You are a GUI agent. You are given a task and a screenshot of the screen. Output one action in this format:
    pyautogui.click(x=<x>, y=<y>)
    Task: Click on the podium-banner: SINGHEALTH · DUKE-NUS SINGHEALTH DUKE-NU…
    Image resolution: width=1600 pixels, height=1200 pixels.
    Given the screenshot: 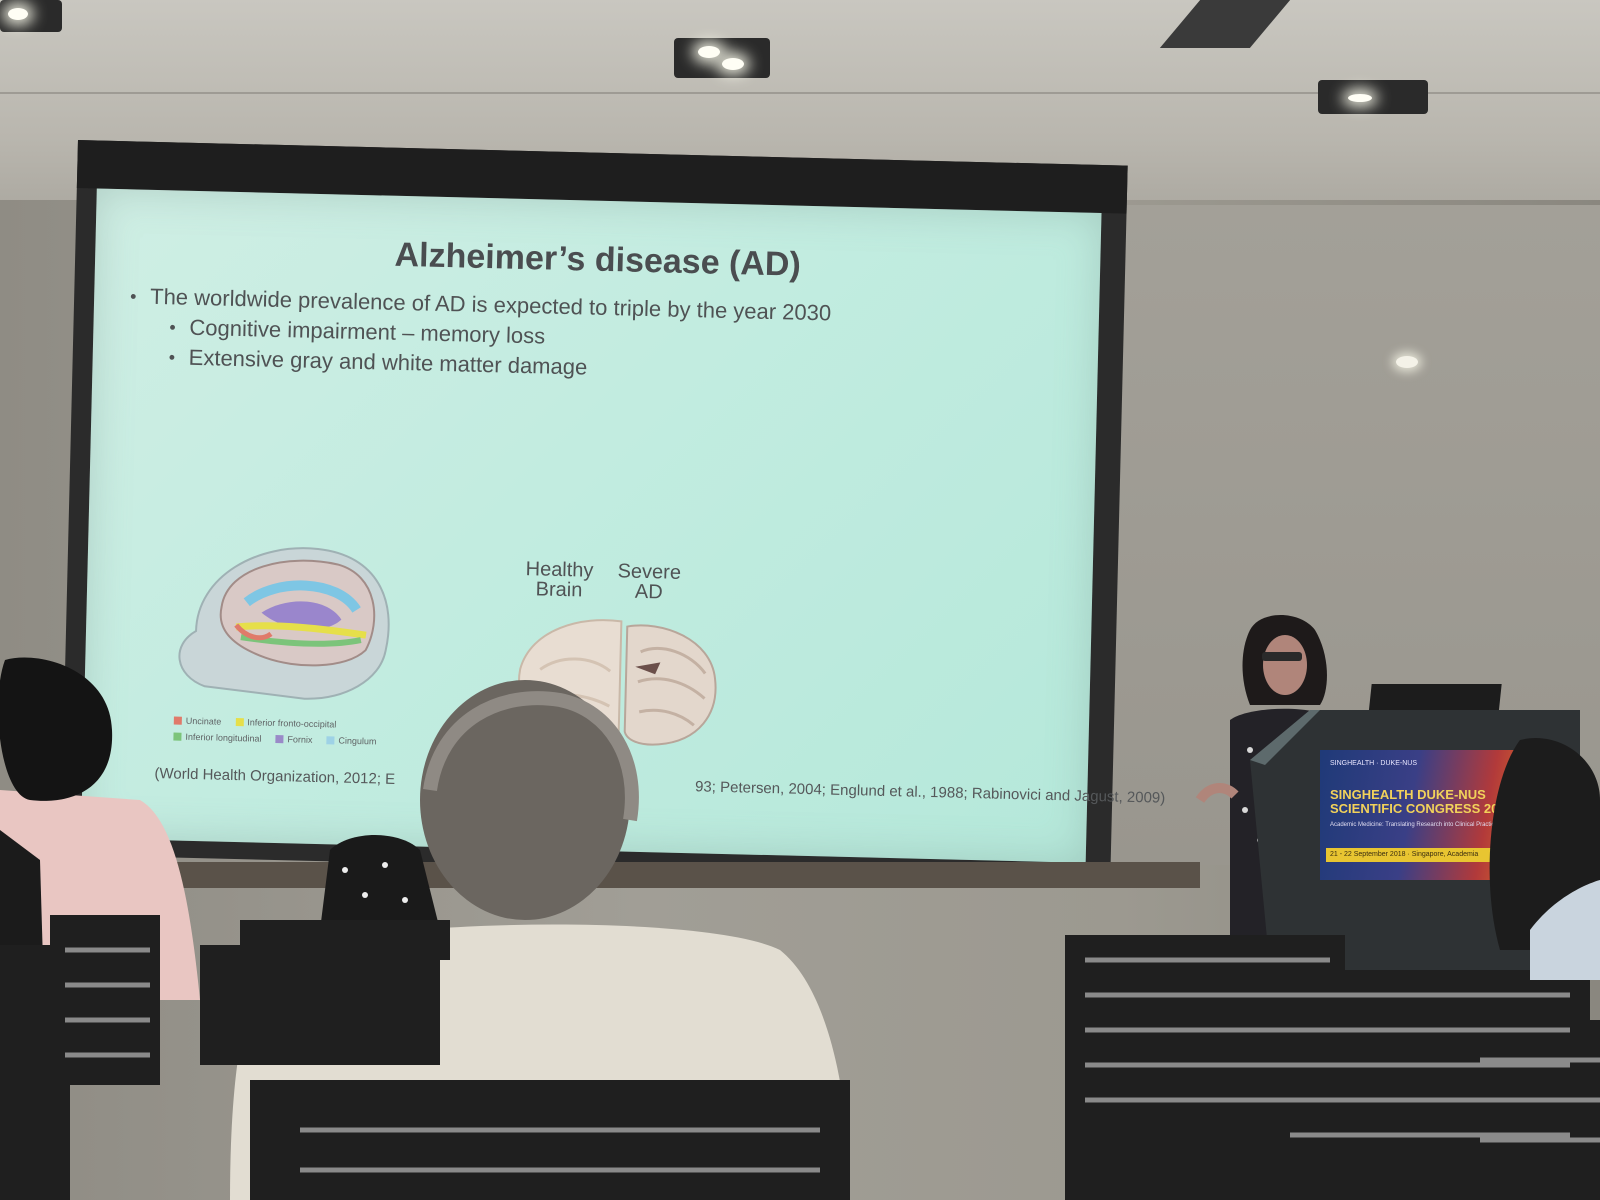 What is the action you would take?
    pyautogui.click(x=1420, y=815)
    